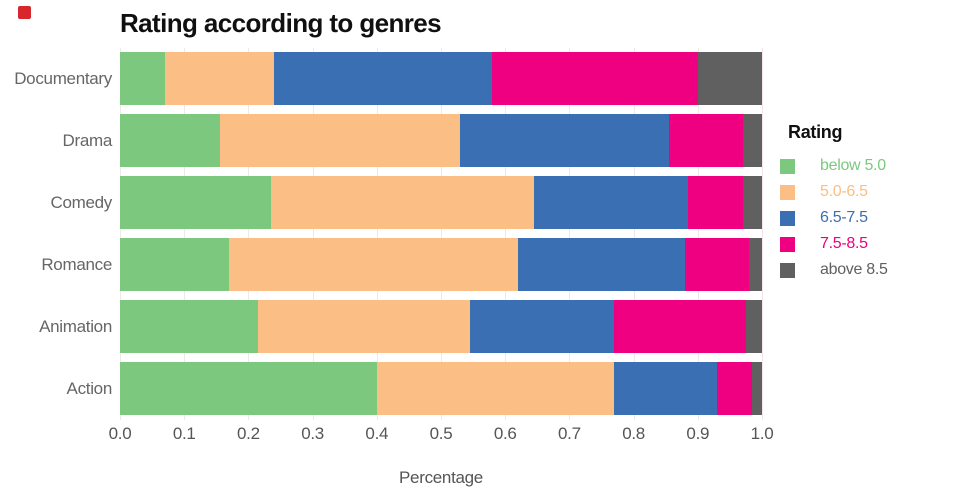 This screenshot has height=500, width=960. What do you see at coordinates (24, 12) in the screenshot?
I see `brand-mark-icon` at bounding box center [24, 12].